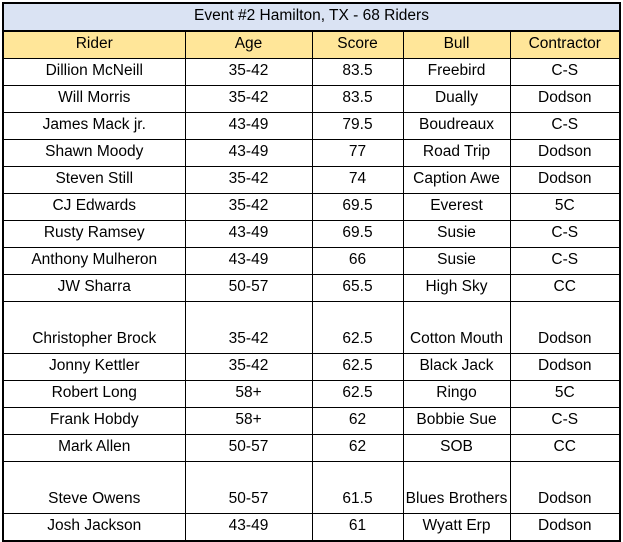 The image size is (623, 542). Describe the element at coordinates (456, 448) in the screenshot. I see `cell-bull: SOB` at that location.